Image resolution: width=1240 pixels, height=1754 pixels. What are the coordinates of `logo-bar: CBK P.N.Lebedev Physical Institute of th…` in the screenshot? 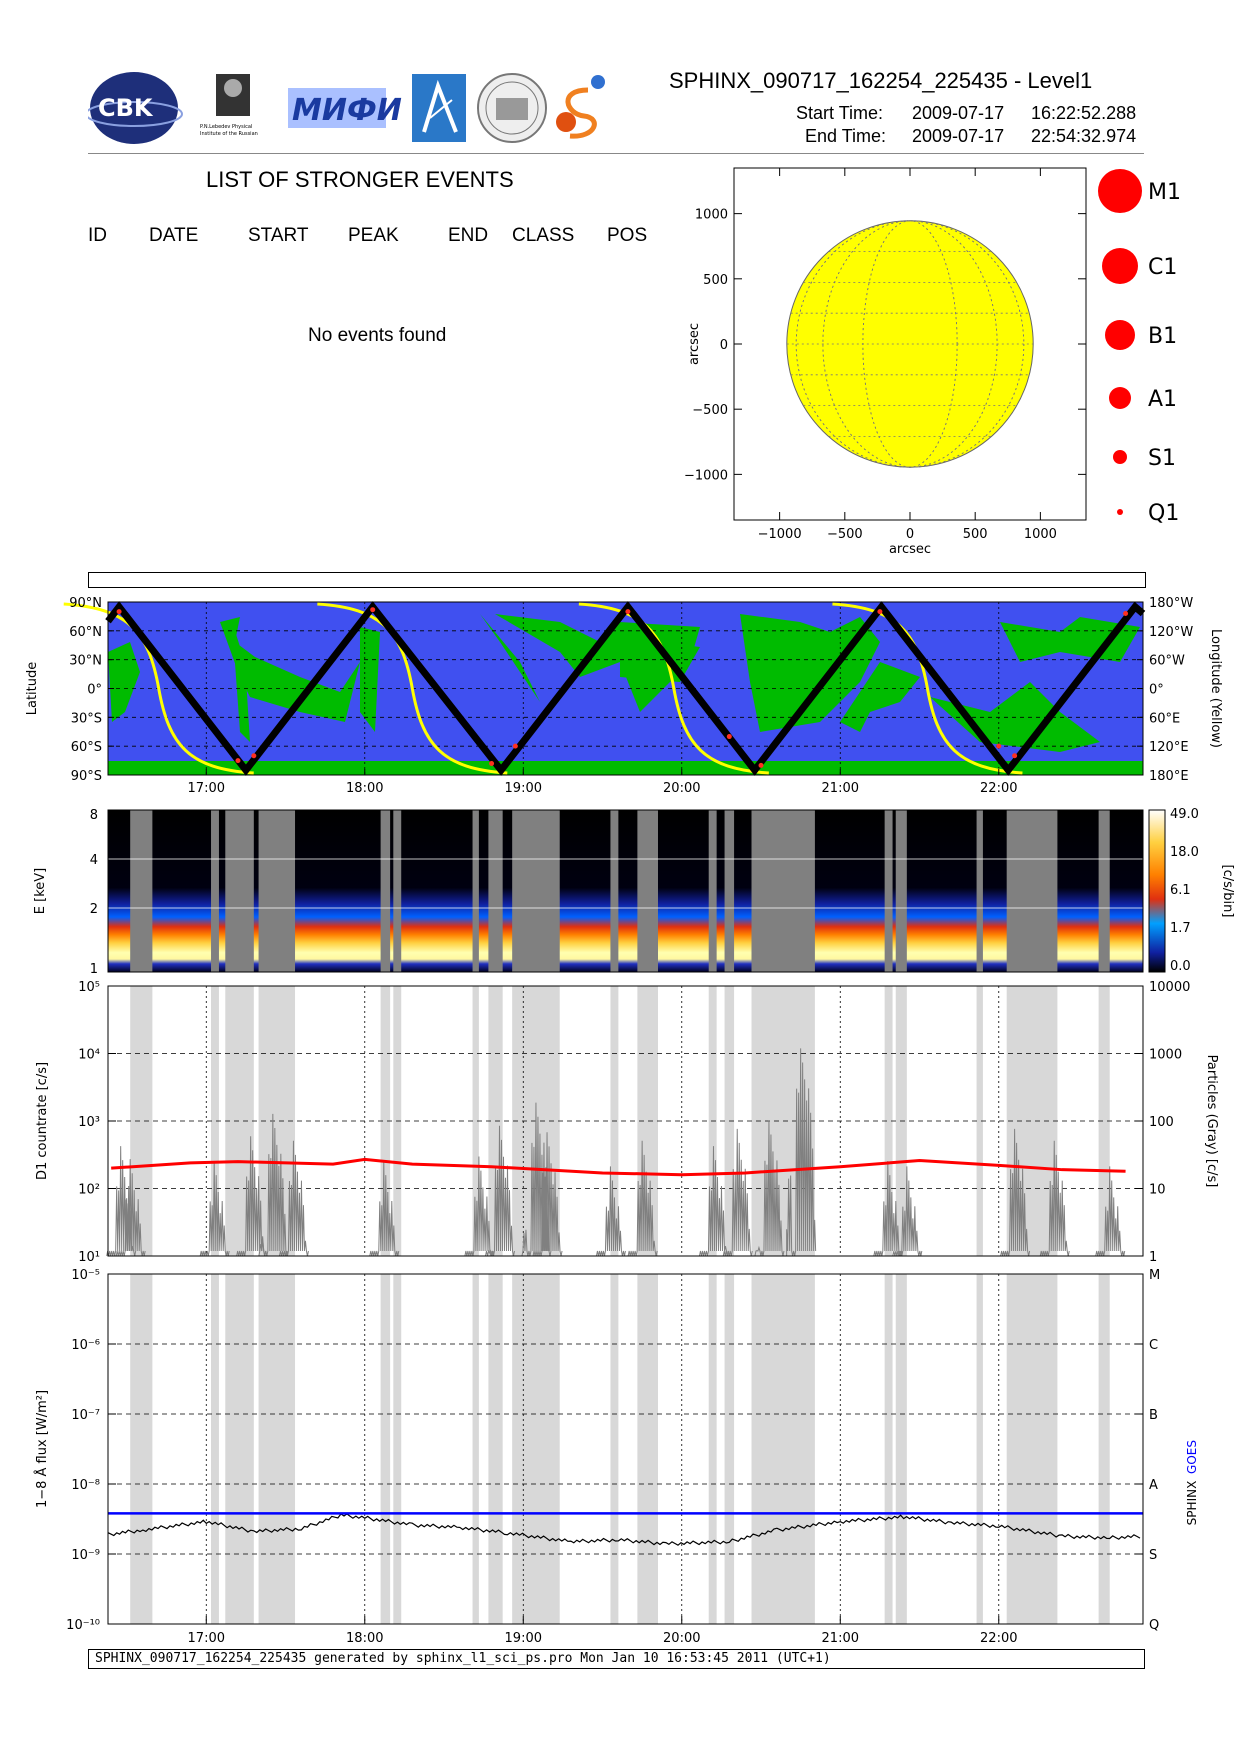 It's located at (356, 108).